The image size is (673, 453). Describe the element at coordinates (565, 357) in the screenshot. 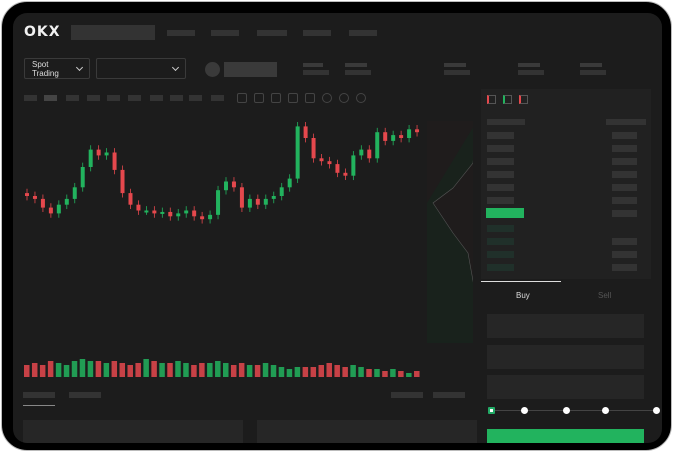

I see `amount-input` at that location.